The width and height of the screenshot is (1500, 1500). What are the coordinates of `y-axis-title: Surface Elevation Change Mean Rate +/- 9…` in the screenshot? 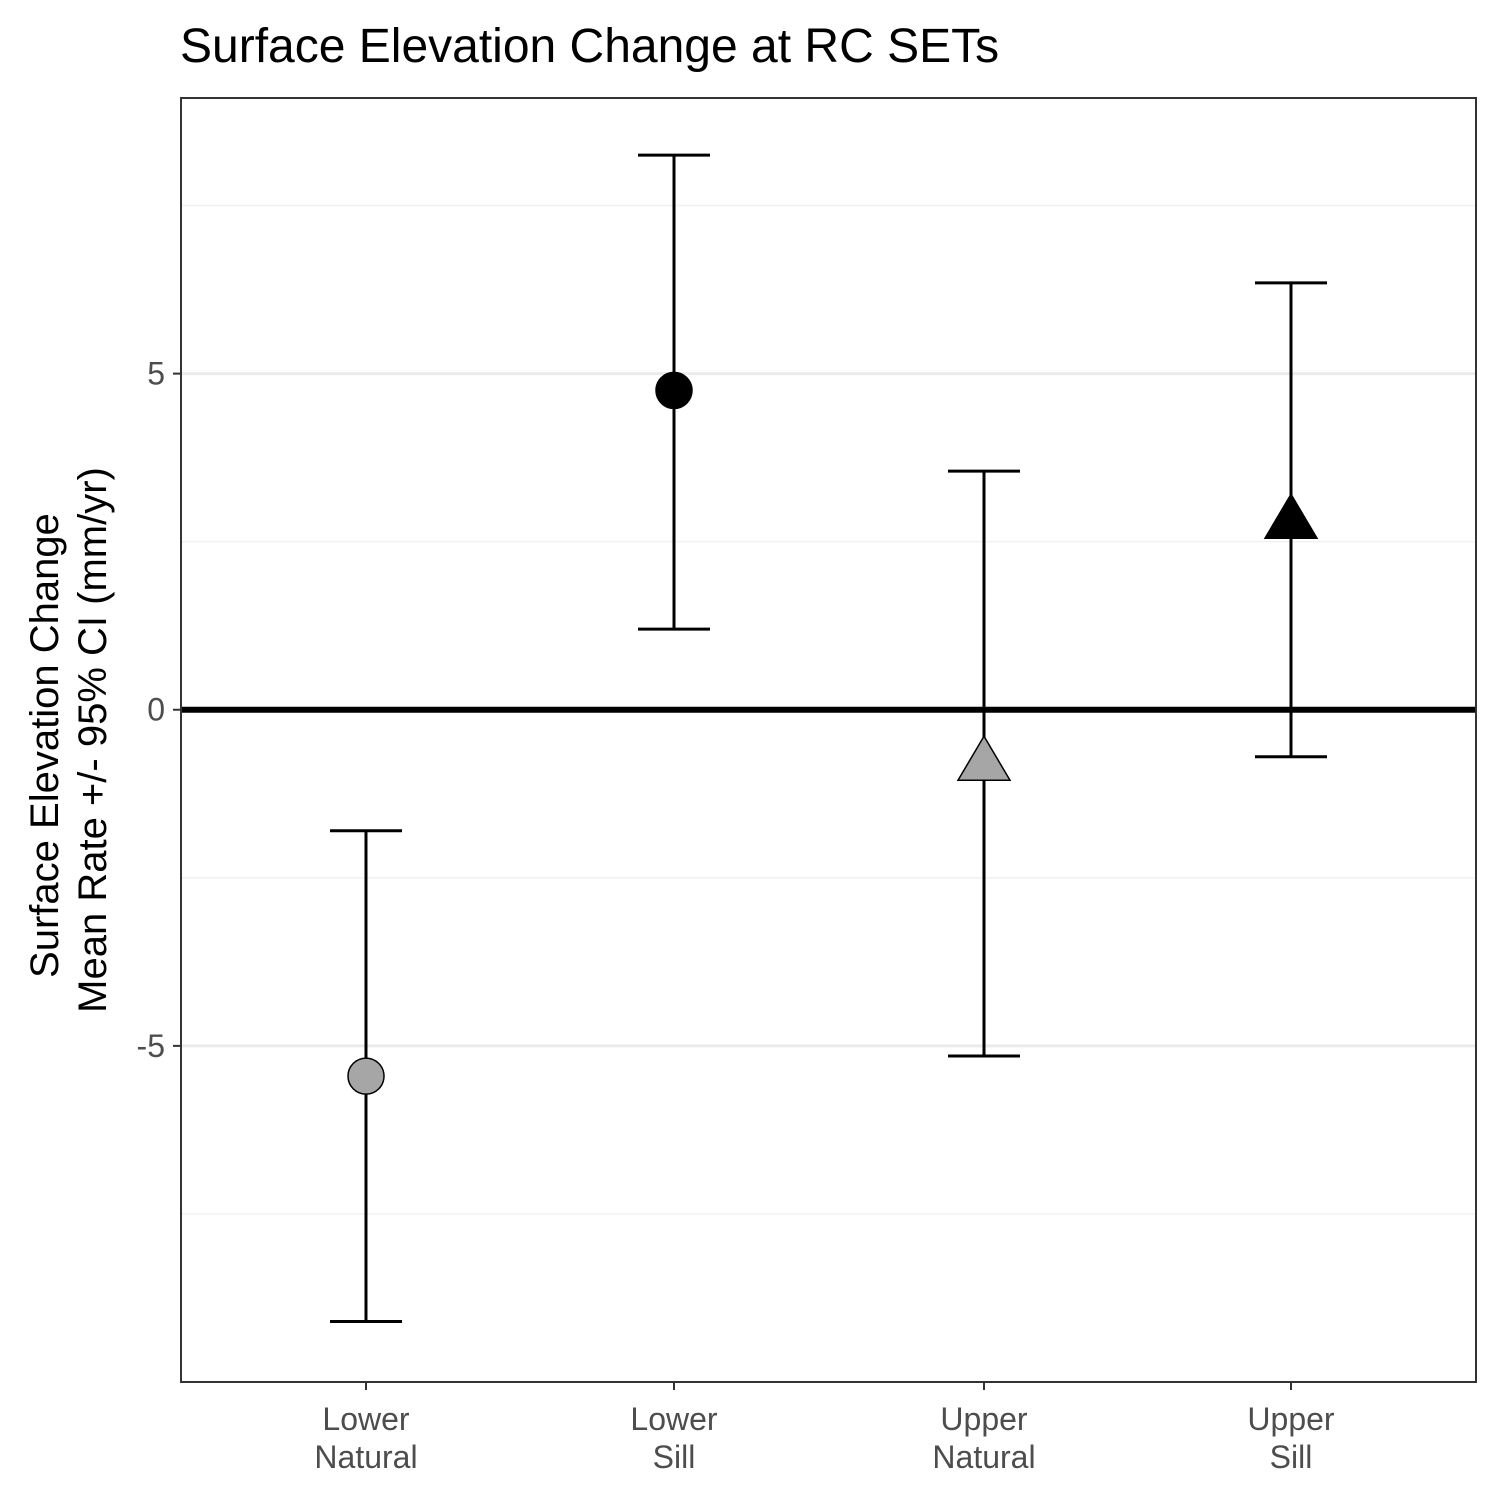 It's located at (69, 740).